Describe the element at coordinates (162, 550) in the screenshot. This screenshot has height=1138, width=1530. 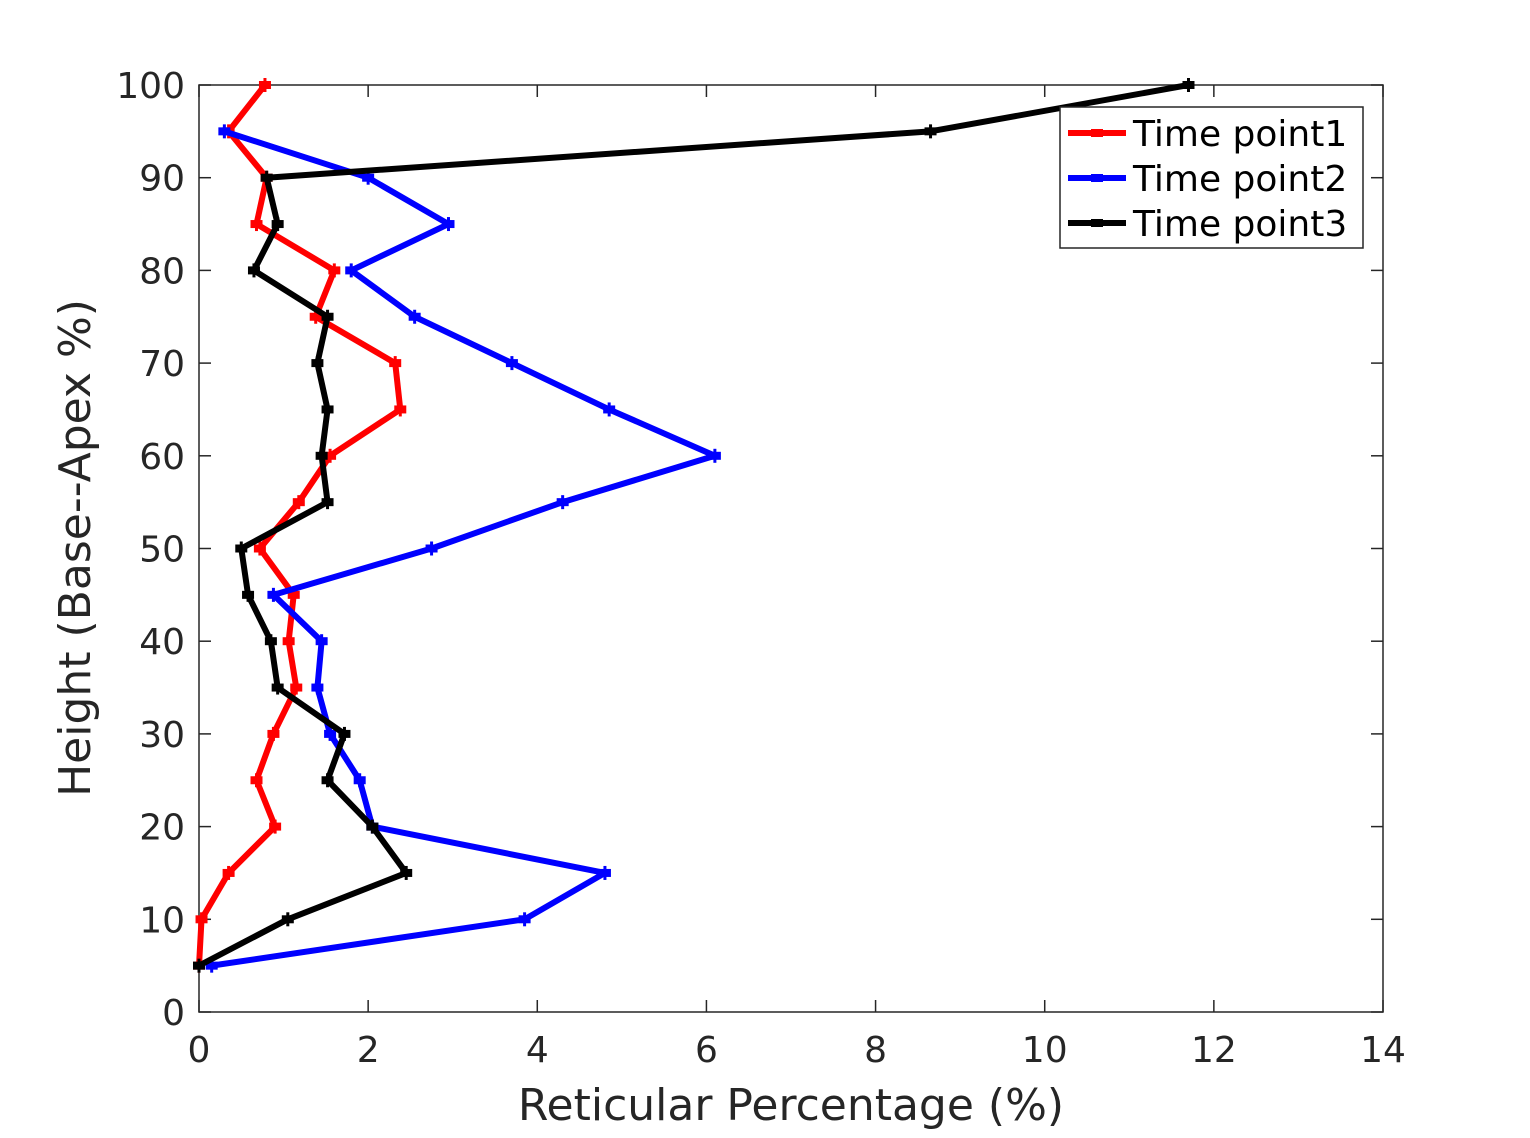
I see `y-tick-label: 50` at that location.